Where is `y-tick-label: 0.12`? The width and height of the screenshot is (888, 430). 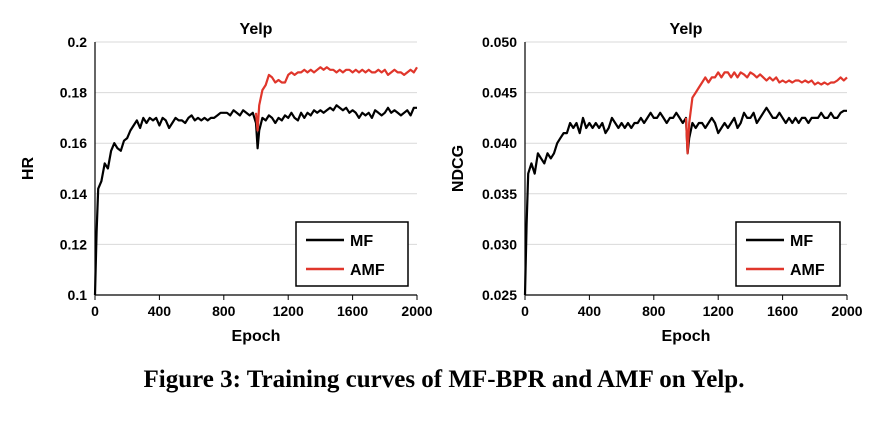 y-tick-label: 0.12 is located at coordinates (73, 244).